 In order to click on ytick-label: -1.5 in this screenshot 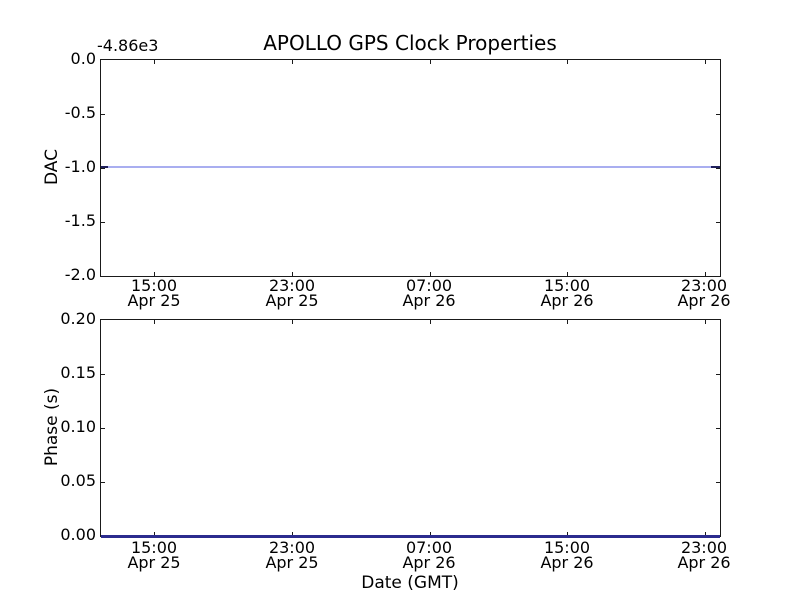, I will do `click(80, 220)`.